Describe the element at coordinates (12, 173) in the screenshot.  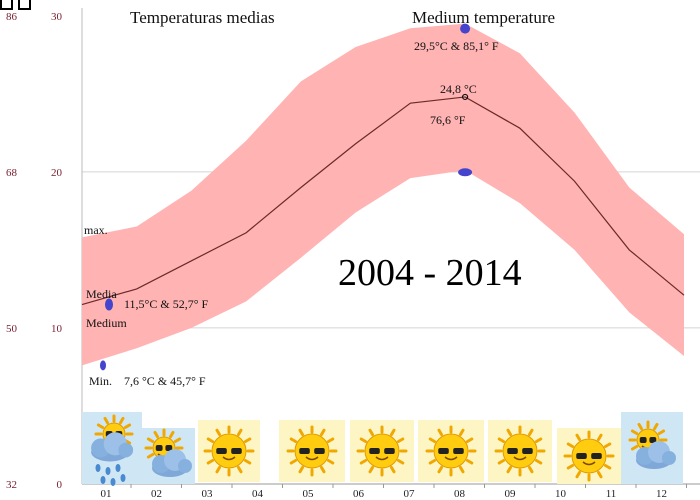
I see `y-tick-fahrenheit: 68` at that location.